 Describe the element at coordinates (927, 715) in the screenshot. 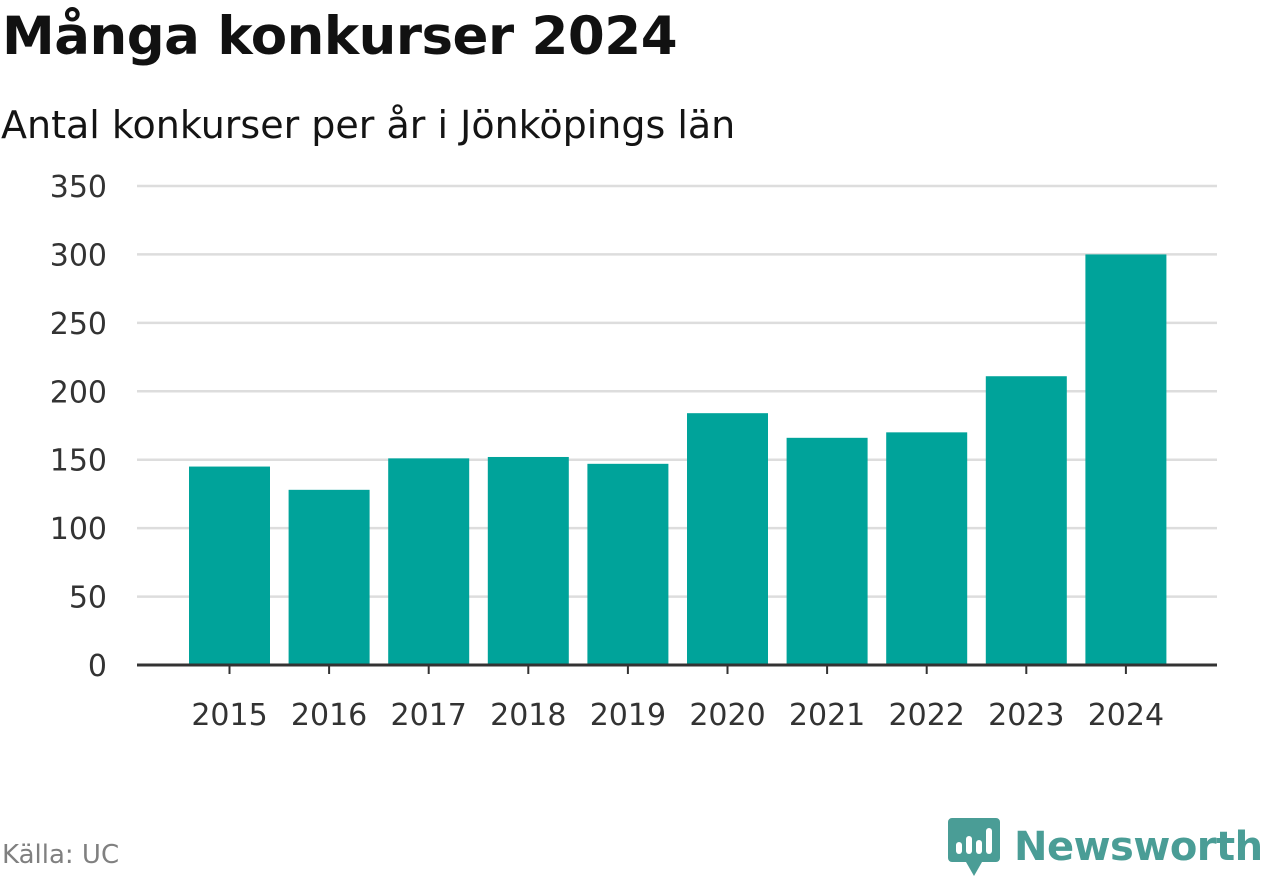

I see `x-tick-label: 2022` at that location.